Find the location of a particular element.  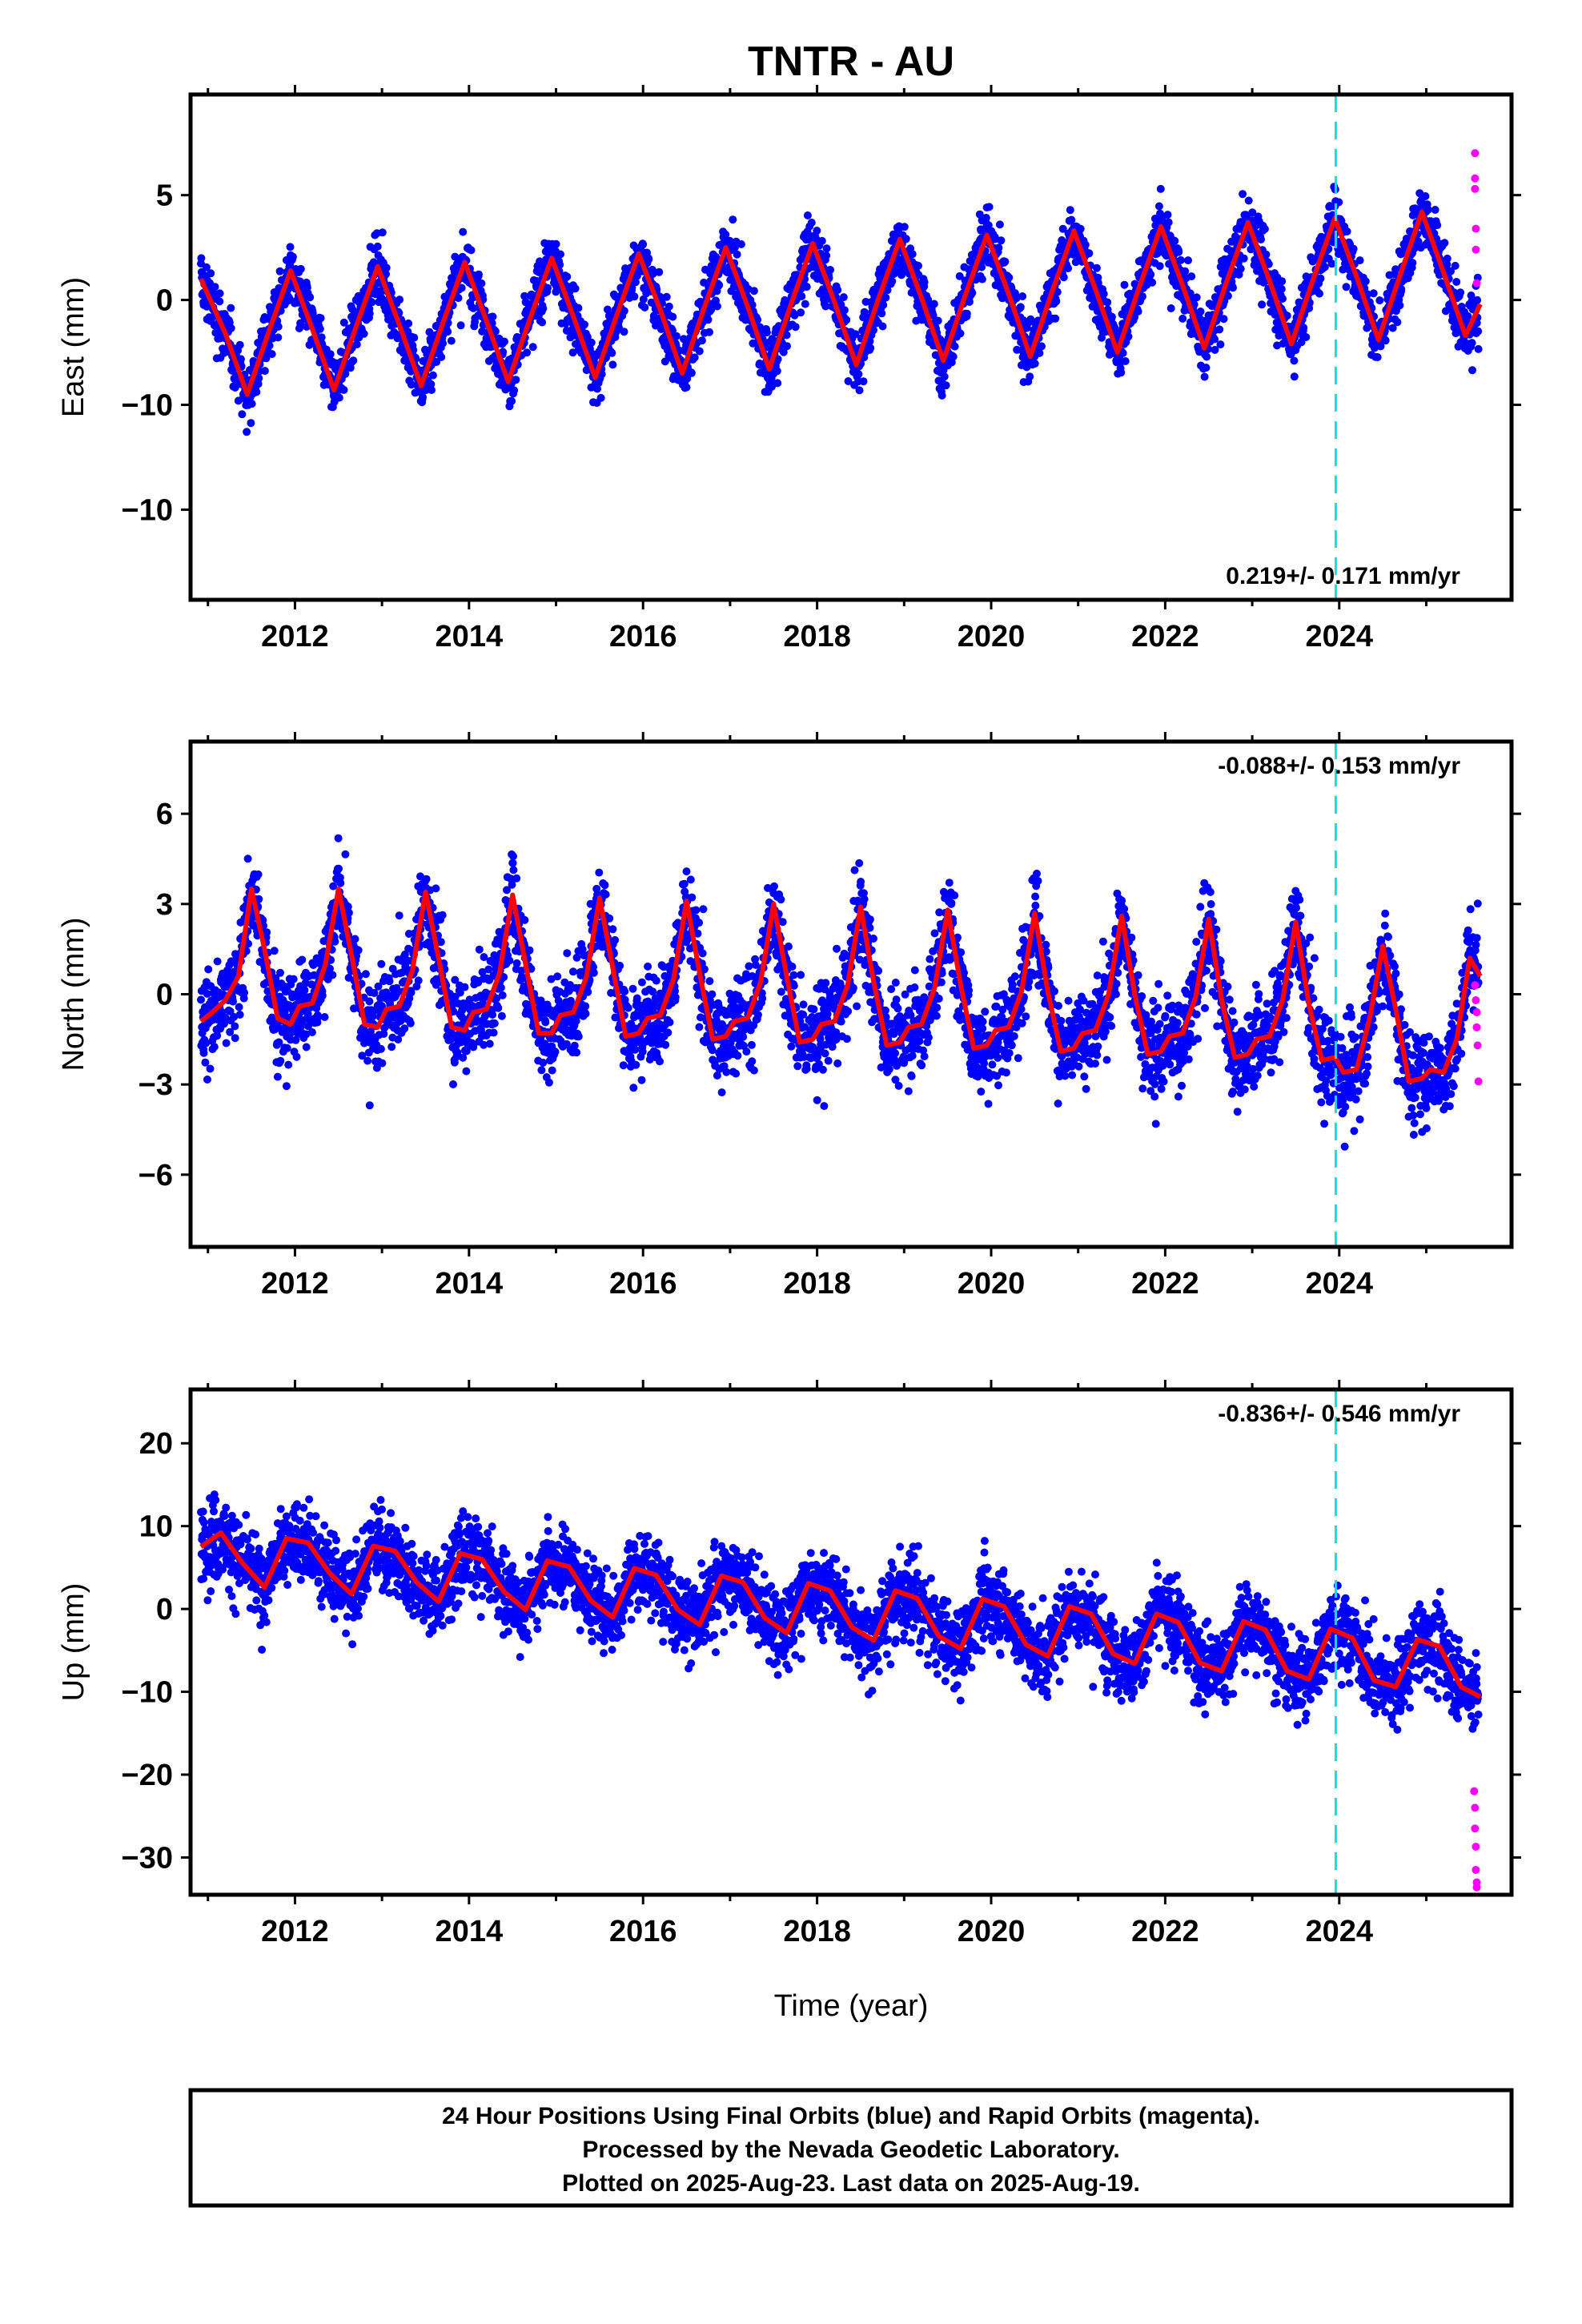

east-x-tick-label: 2016 is located at coordinates (643, 636).